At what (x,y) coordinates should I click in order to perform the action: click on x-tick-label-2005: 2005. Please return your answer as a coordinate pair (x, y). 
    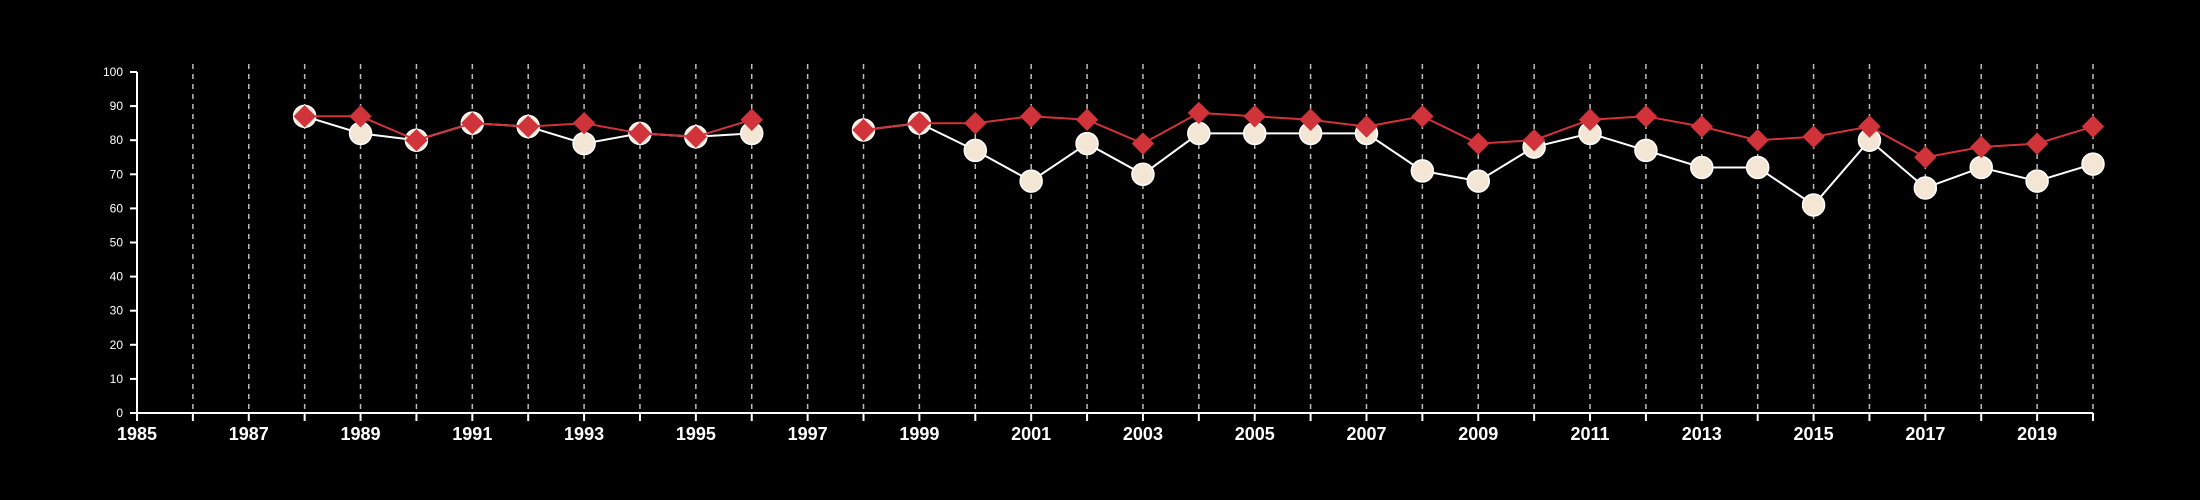
    Looking at the image, I should click on (1255, 434).